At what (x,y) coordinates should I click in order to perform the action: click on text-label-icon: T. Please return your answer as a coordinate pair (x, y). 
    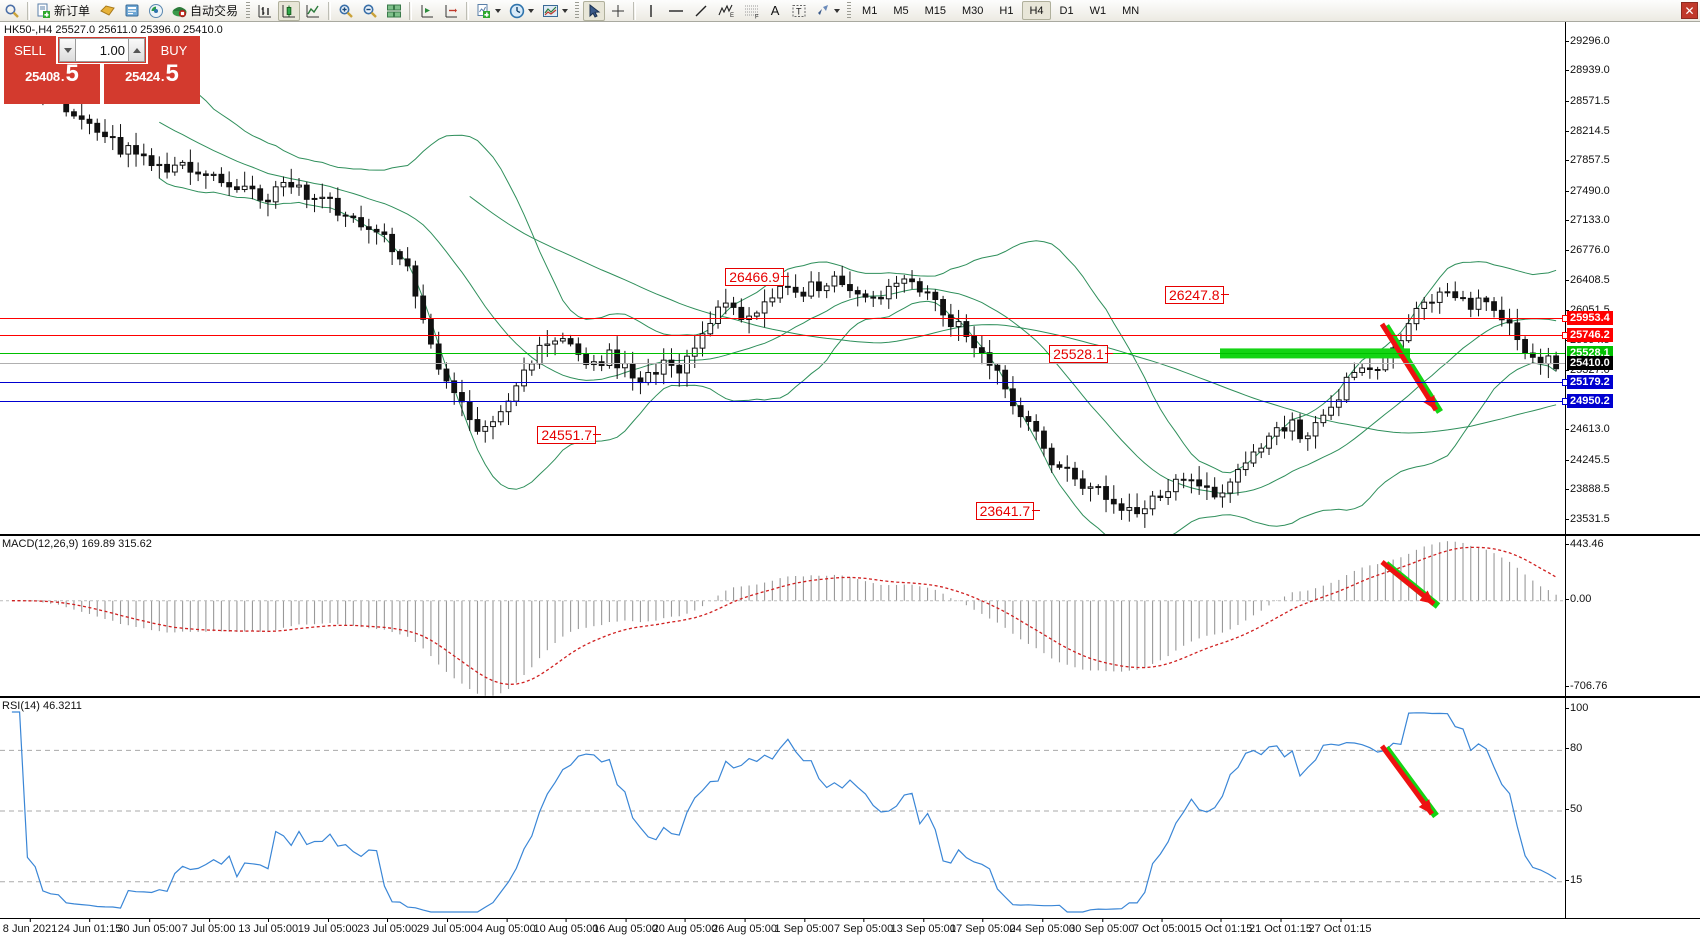
    Looking at the image, I should click on (799, 11).